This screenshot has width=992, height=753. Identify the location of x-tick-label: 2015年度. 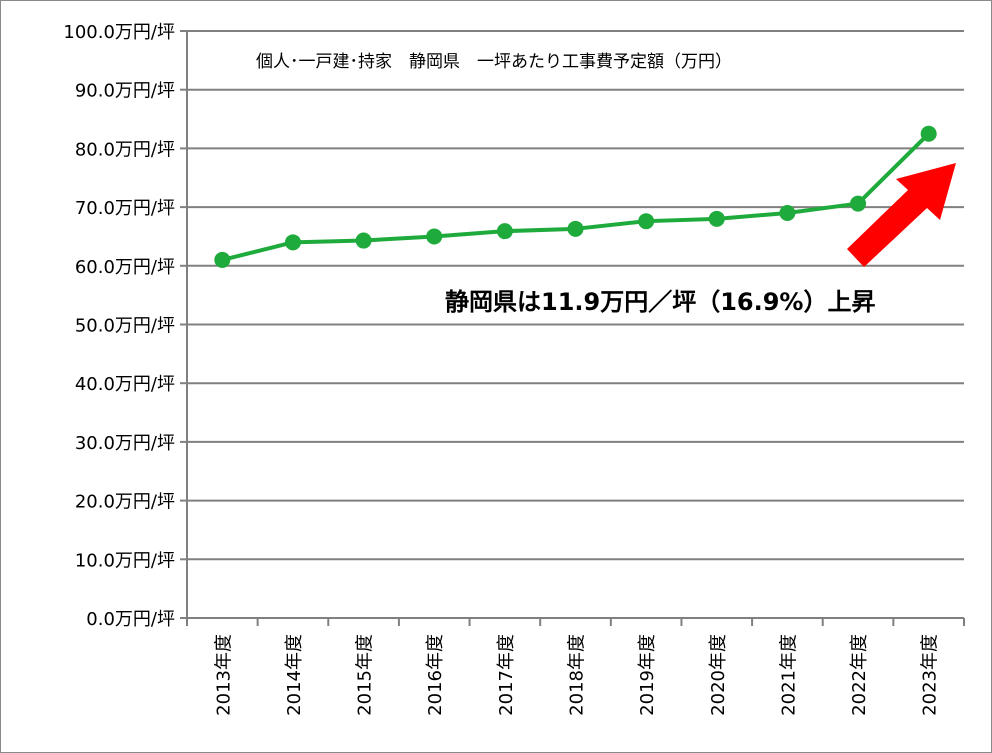
(365, 675).